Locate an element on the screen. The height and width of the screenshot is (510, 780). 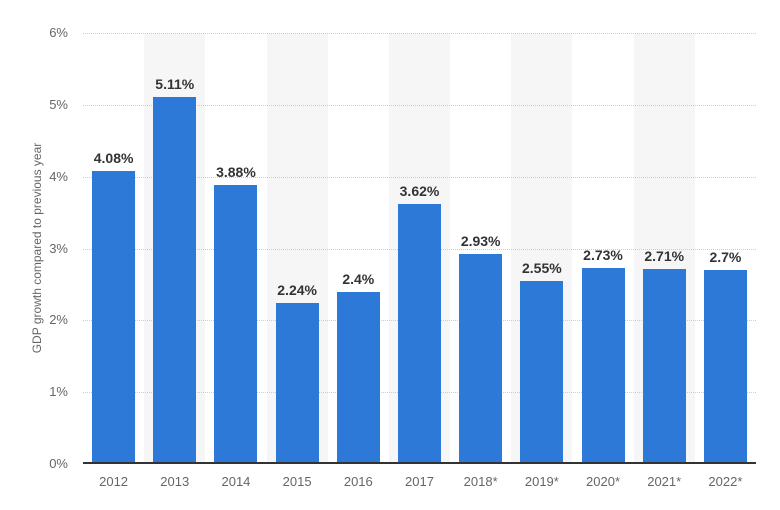
x-axis-tick-label: 2014 is located at coordinates (236, 481).